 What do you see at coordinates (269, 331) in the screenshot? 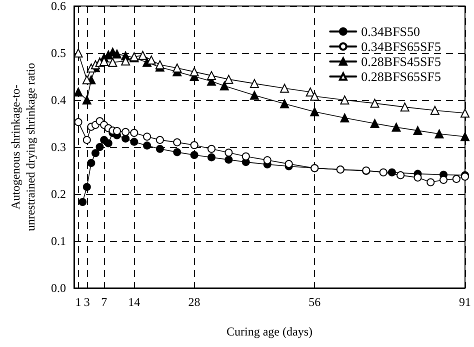
I see `x-axis-title: Curing age (days)` at bounding box center [269, 331].